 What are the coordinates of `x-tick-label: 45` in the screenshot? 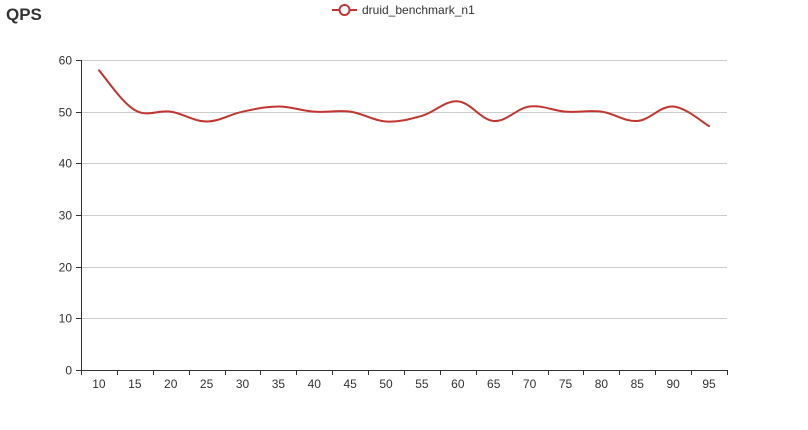 It's located at (350, 384).